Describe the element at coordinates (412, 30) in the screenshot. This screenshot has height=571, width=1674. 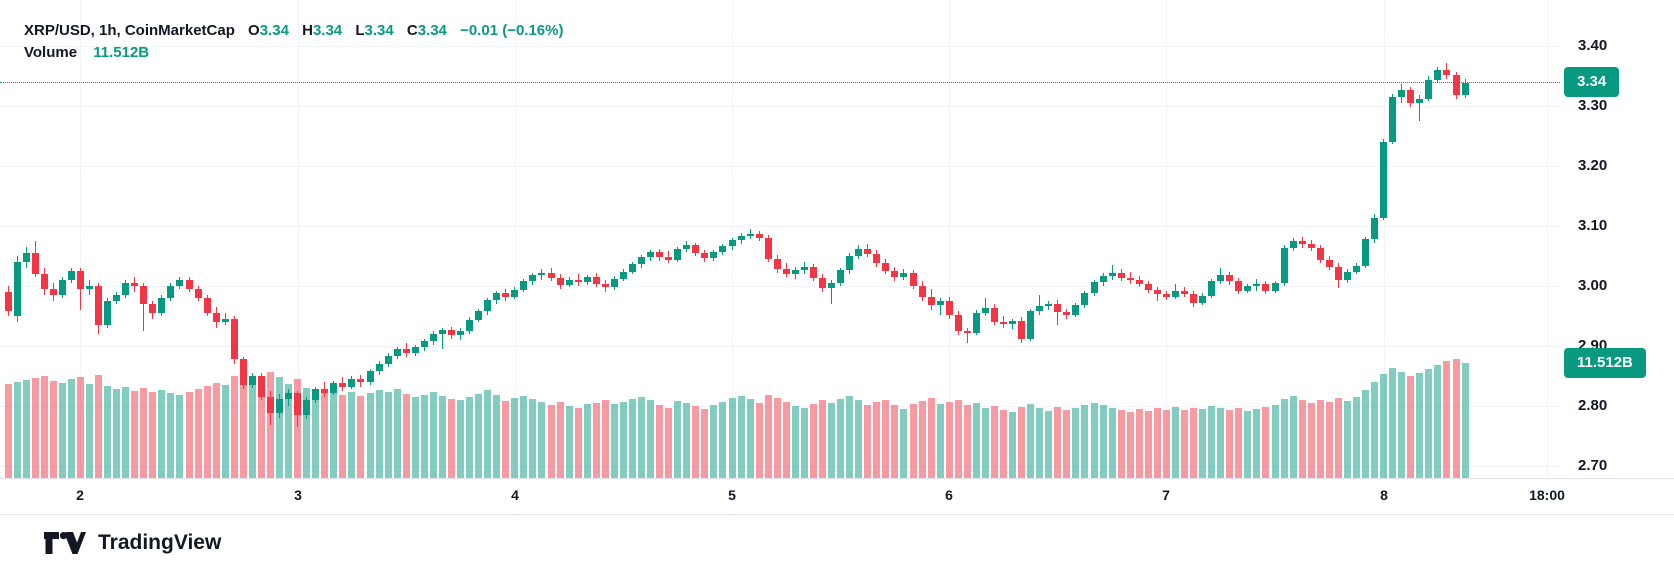
I see `close-label: C` at that location.